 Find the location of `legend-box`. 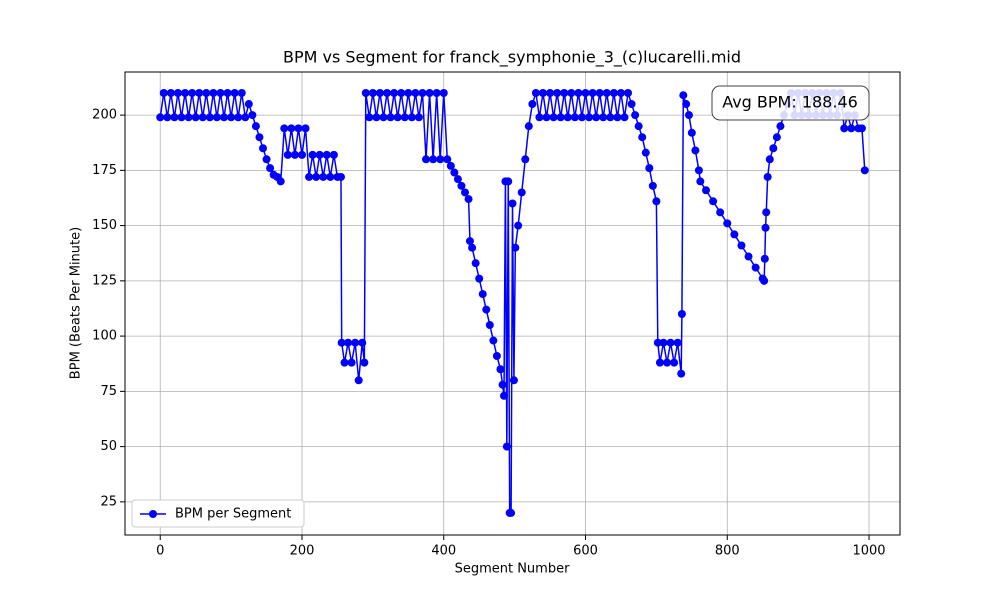

legend-box is located at coordinates (218, 513).